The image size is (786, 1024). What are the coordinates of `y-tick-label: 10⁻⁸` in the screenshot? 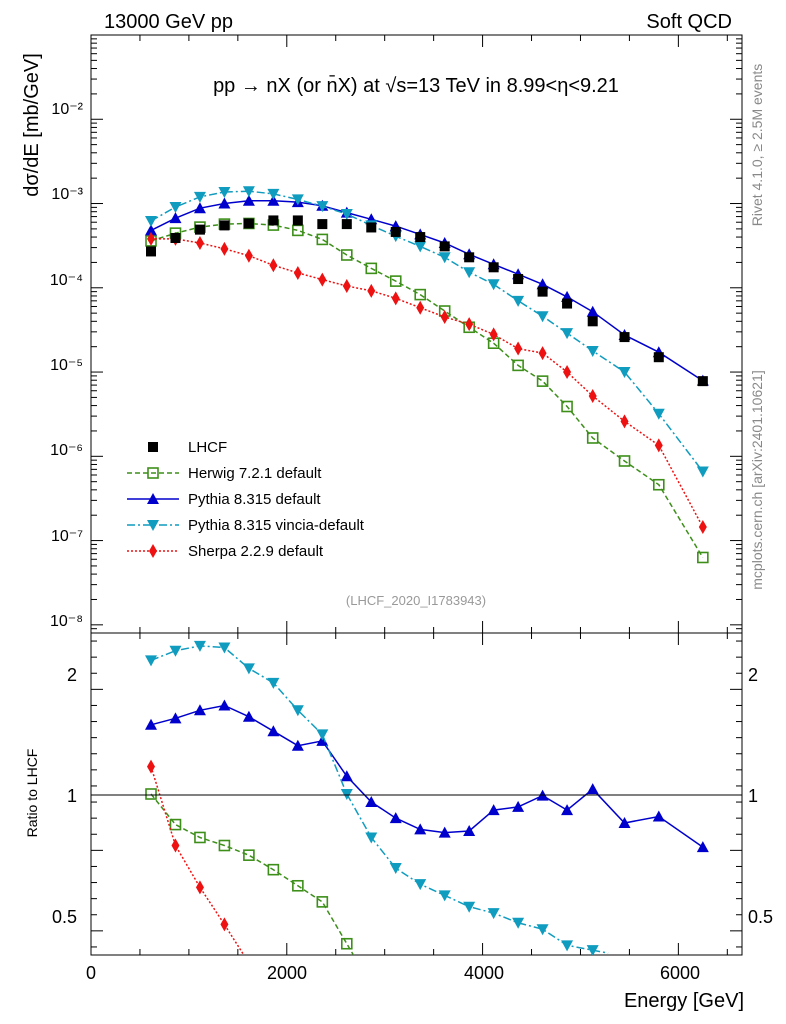 It's located at (66, 621).